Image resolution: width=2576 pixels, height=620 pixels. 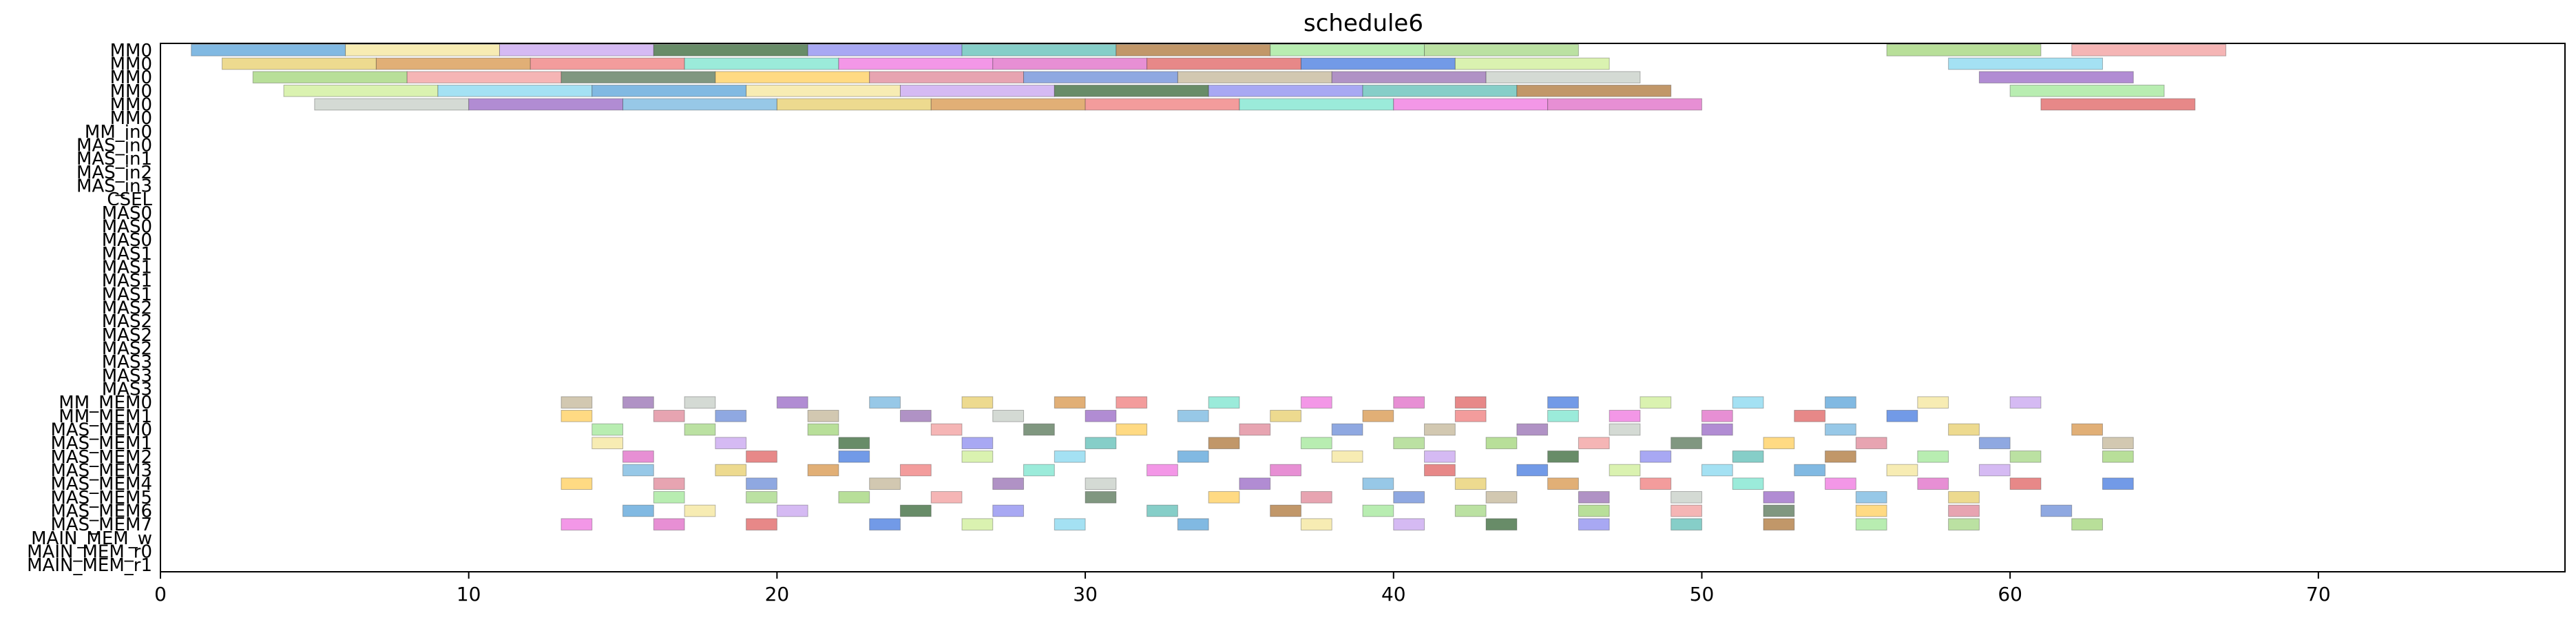 I want to click on y-tick-label: MAS_MEM7, so click(x=101, y=525).